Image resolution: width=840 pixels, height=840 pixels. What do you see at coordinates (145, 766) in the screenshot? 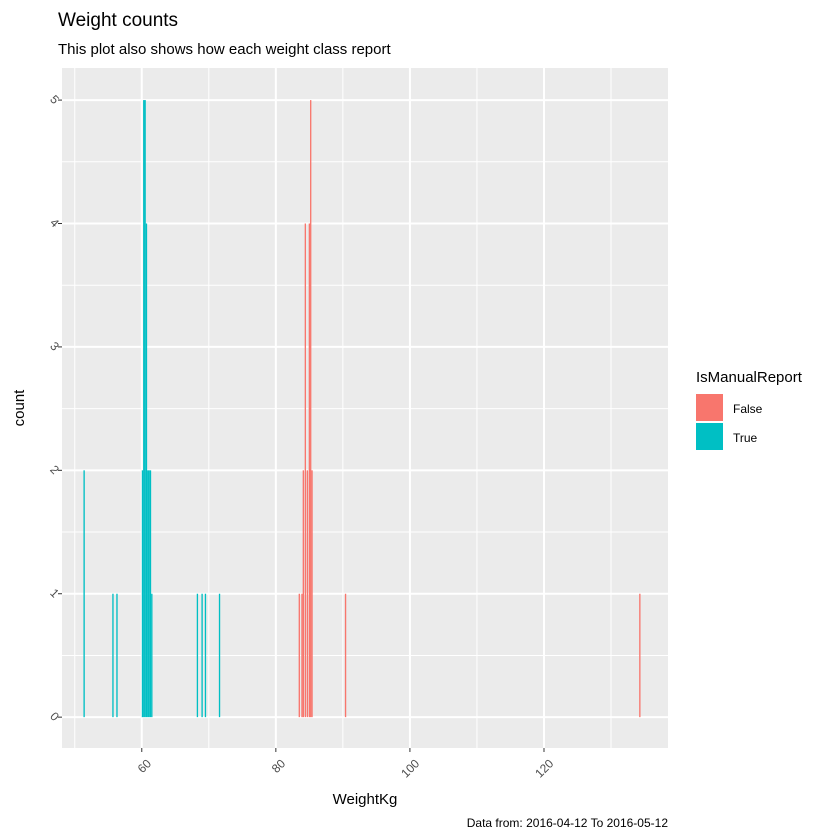
I see `x-tick-label: 60` at bounding box center [145, 766].